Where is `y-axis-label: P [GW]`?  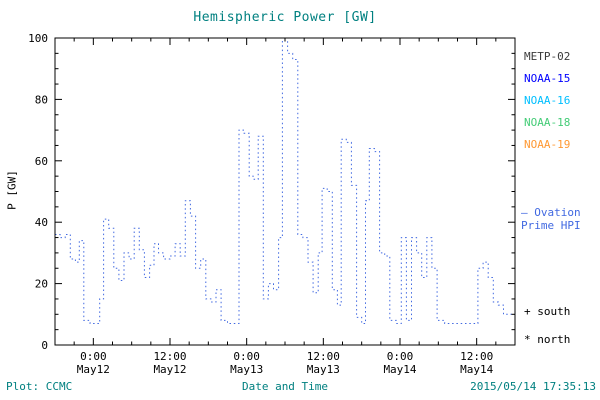 y-axis-label: P [GW] is located at coordinates (12, 190).